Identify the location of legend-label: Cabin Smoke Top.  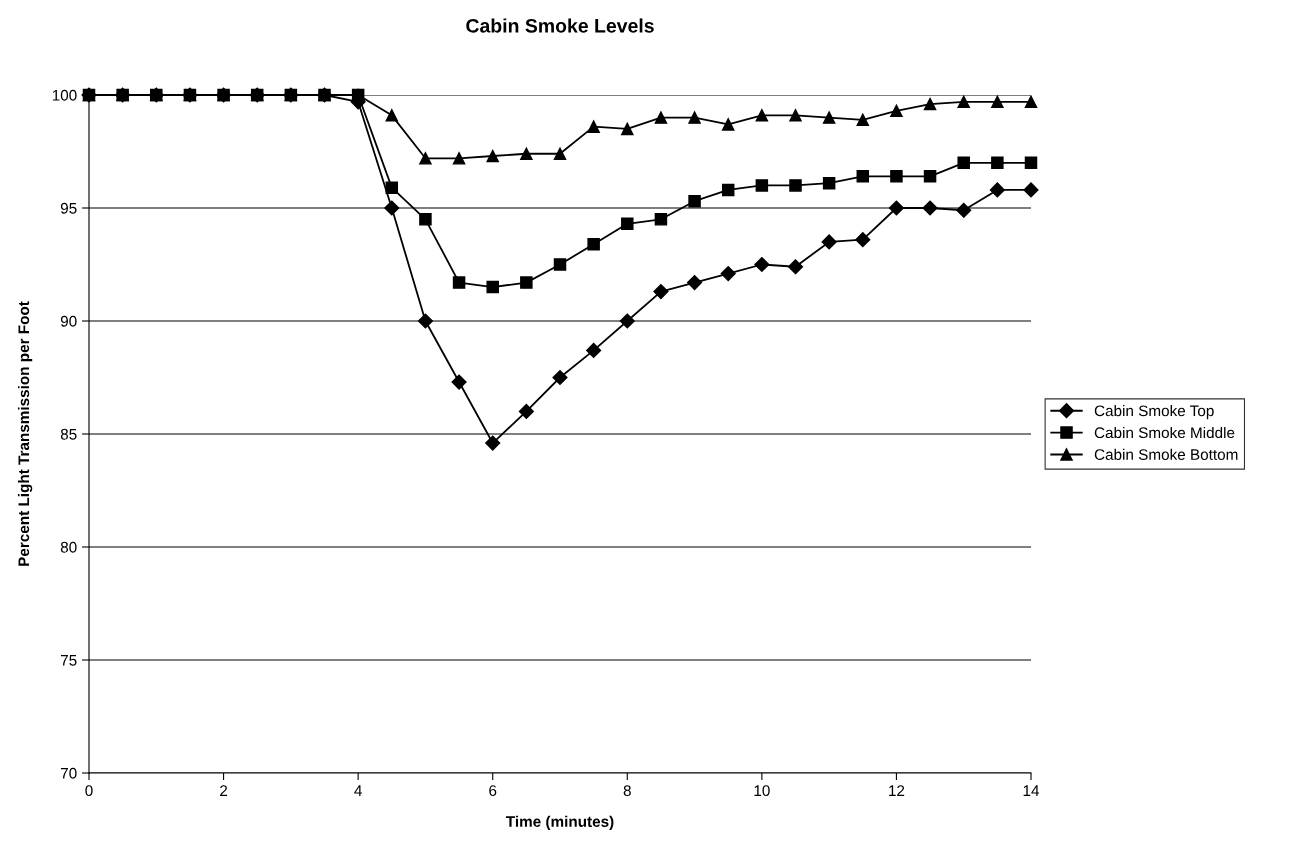
(1154, 412).